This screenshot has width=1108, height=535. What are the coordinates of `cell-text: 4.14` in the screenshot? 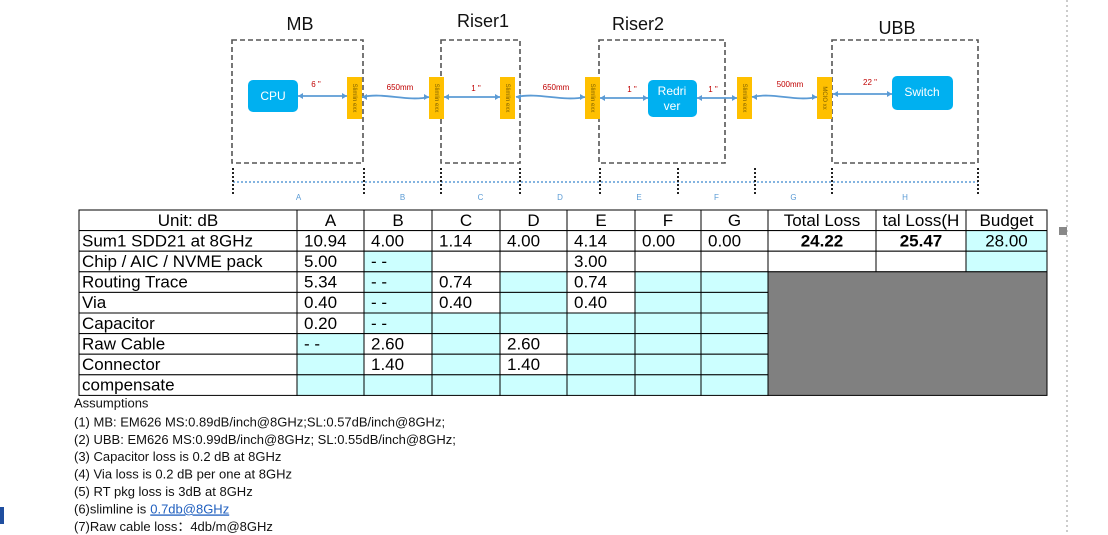 It's located at (590, 240).